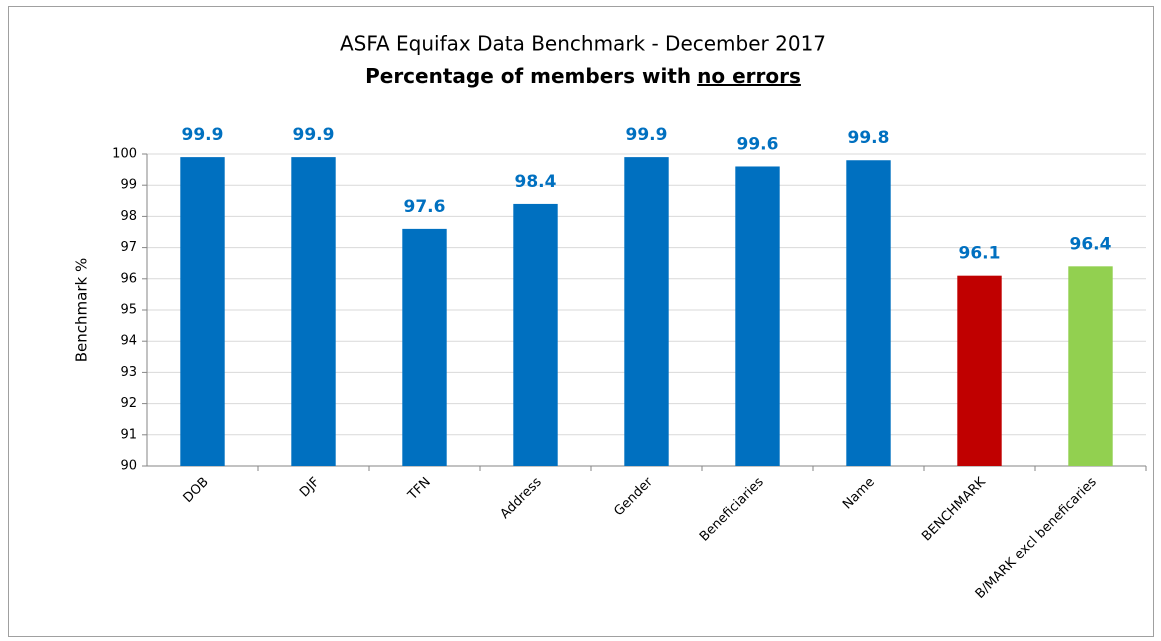 The image size is (1161, 641). What do you see at coordinates (128, 247) in the screenshot?
I see `y-tick-label: 97` at bounding box center [128, 247].